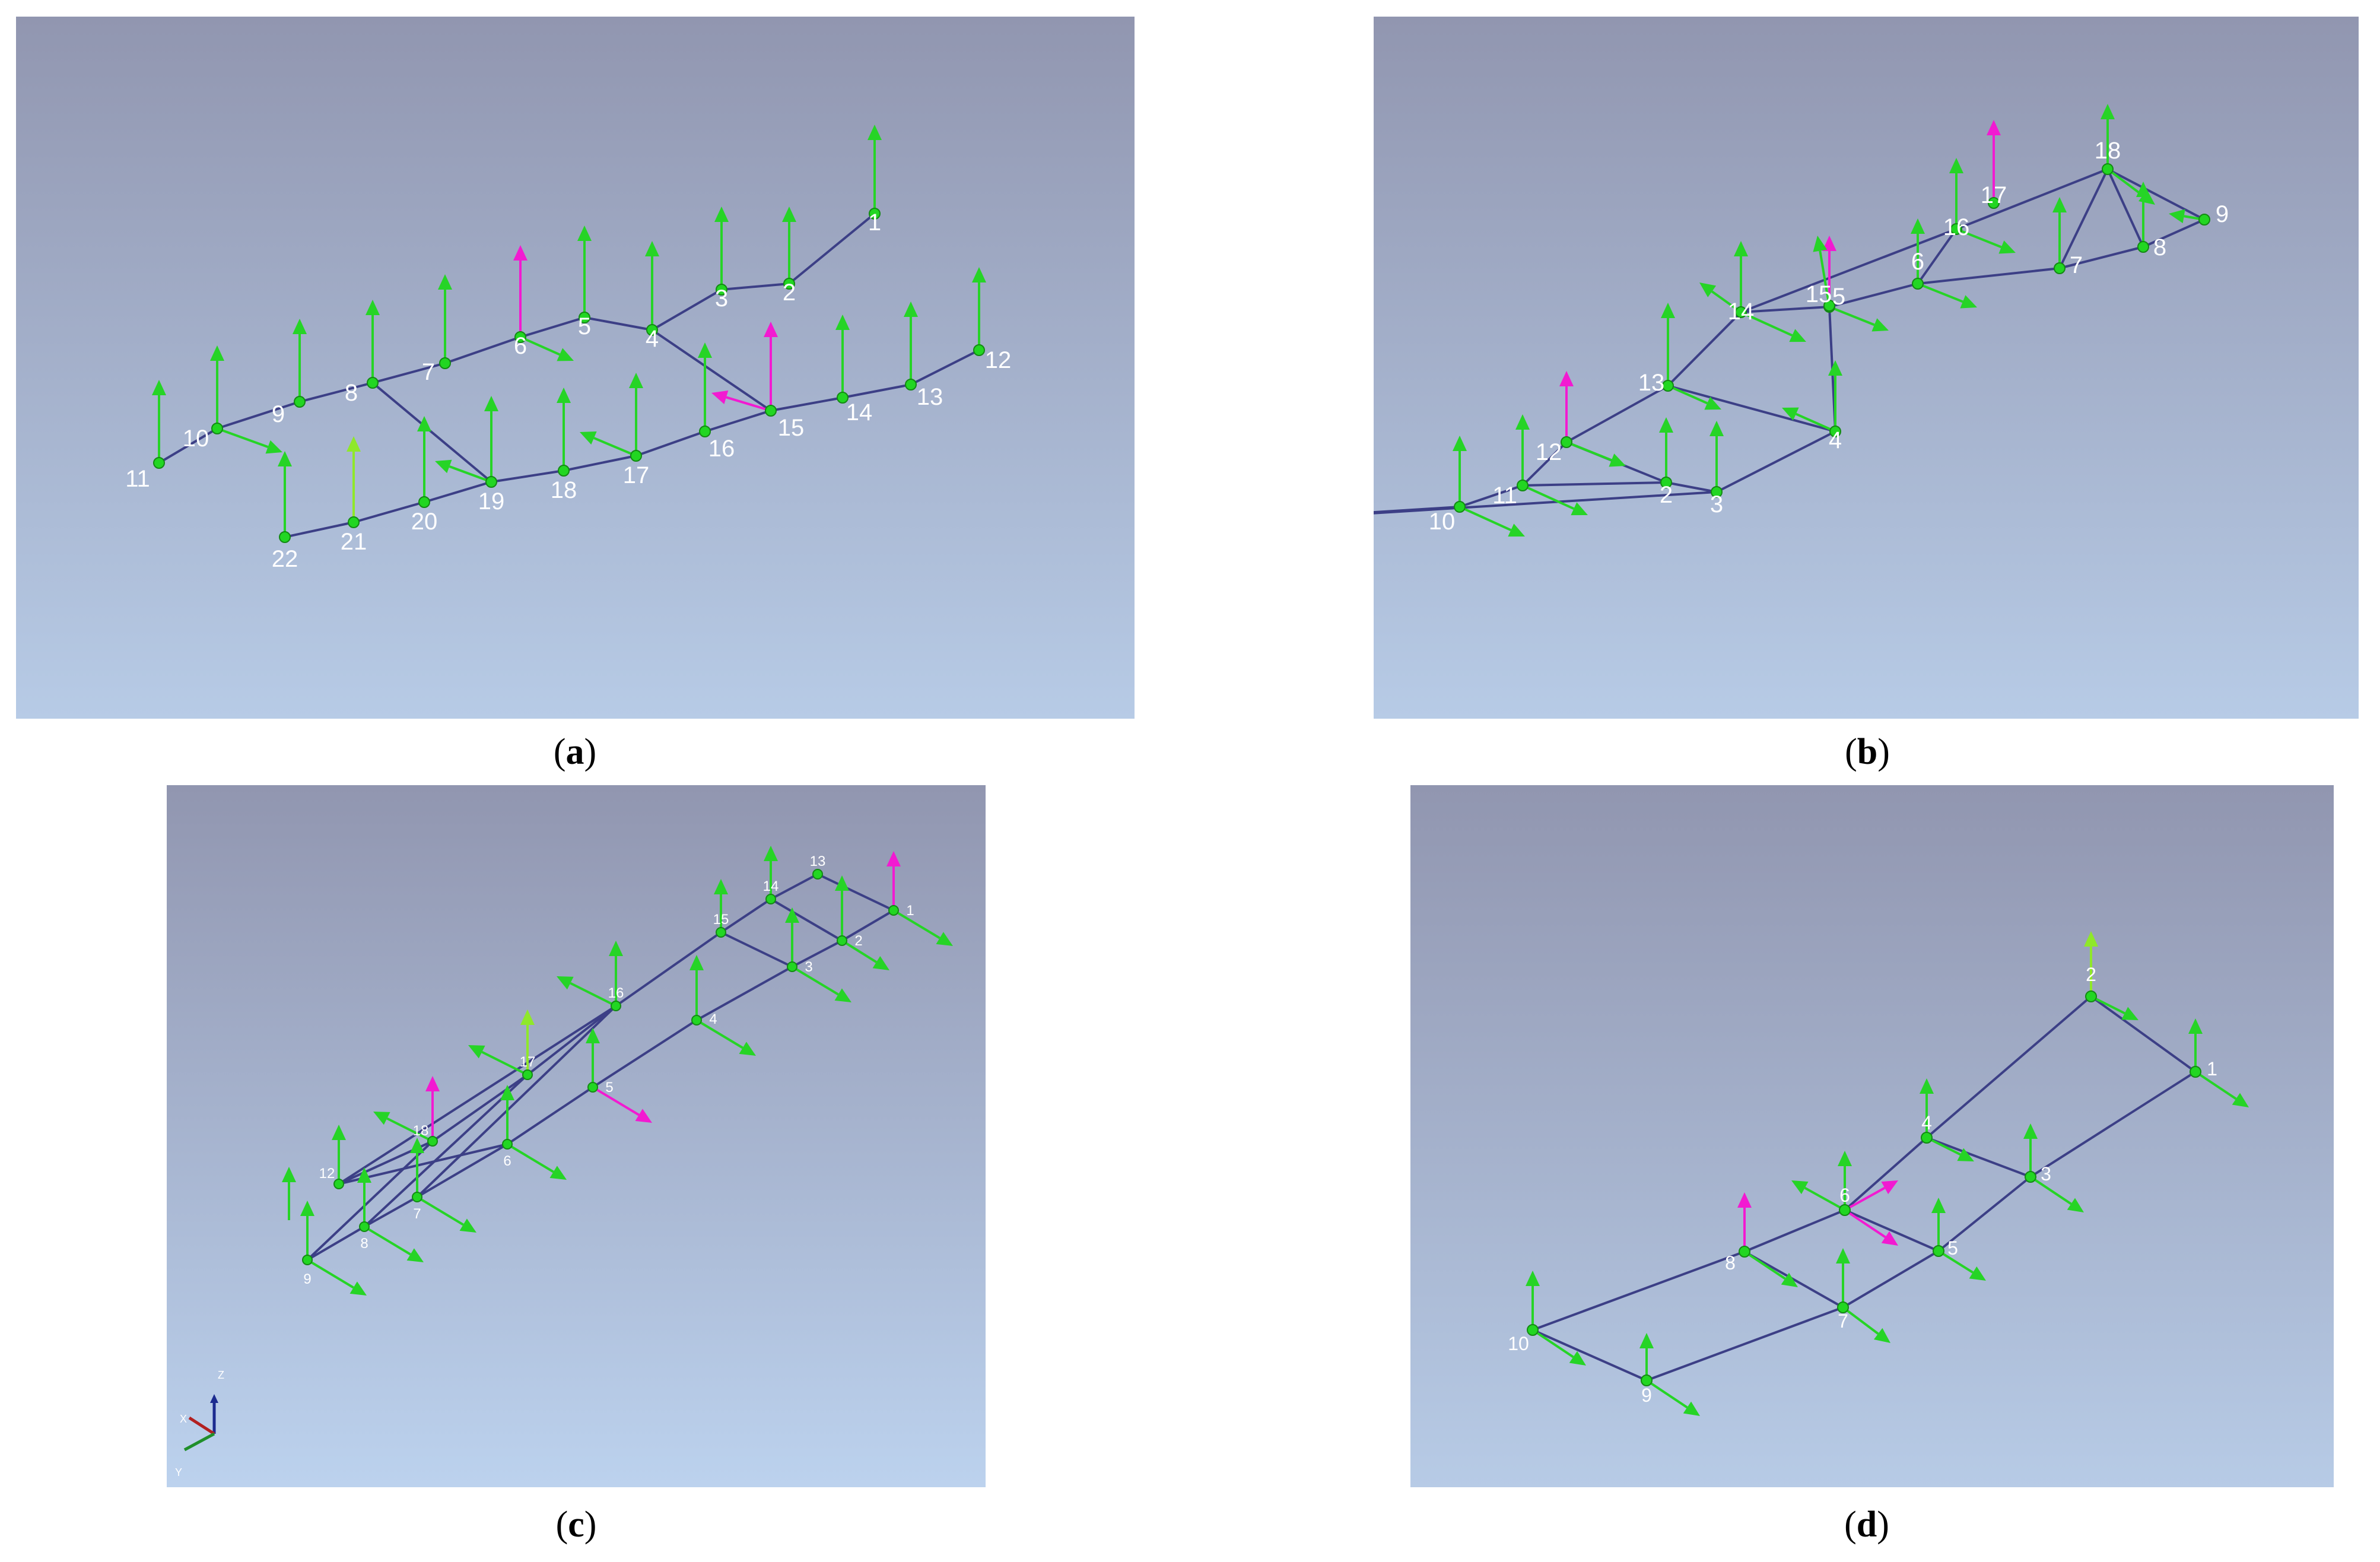  What do you see at coordinates (1819, 294) in the screenshot?
I see `panel-b-node-label: 15` at bounding box center [1819, 294].